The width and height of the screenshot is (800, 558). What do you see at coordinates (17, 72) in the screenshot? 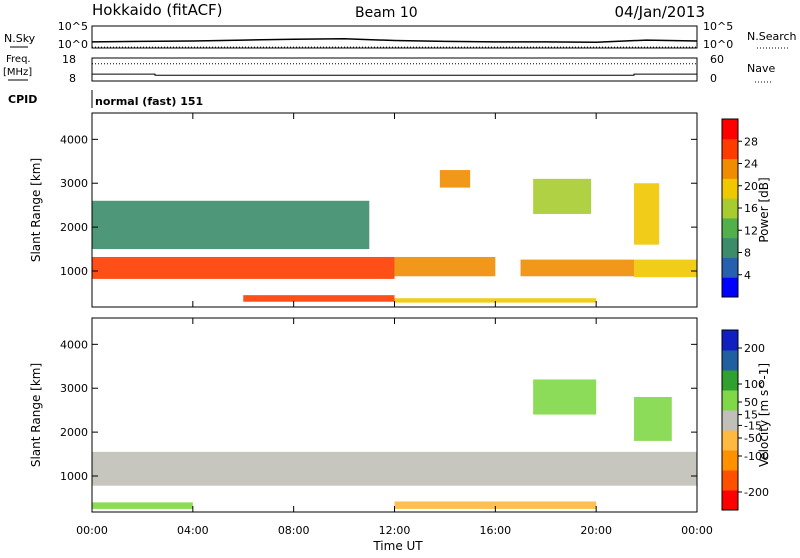
I see `freq-left-label-2: [MHz]` at bounding box center [17, 72].